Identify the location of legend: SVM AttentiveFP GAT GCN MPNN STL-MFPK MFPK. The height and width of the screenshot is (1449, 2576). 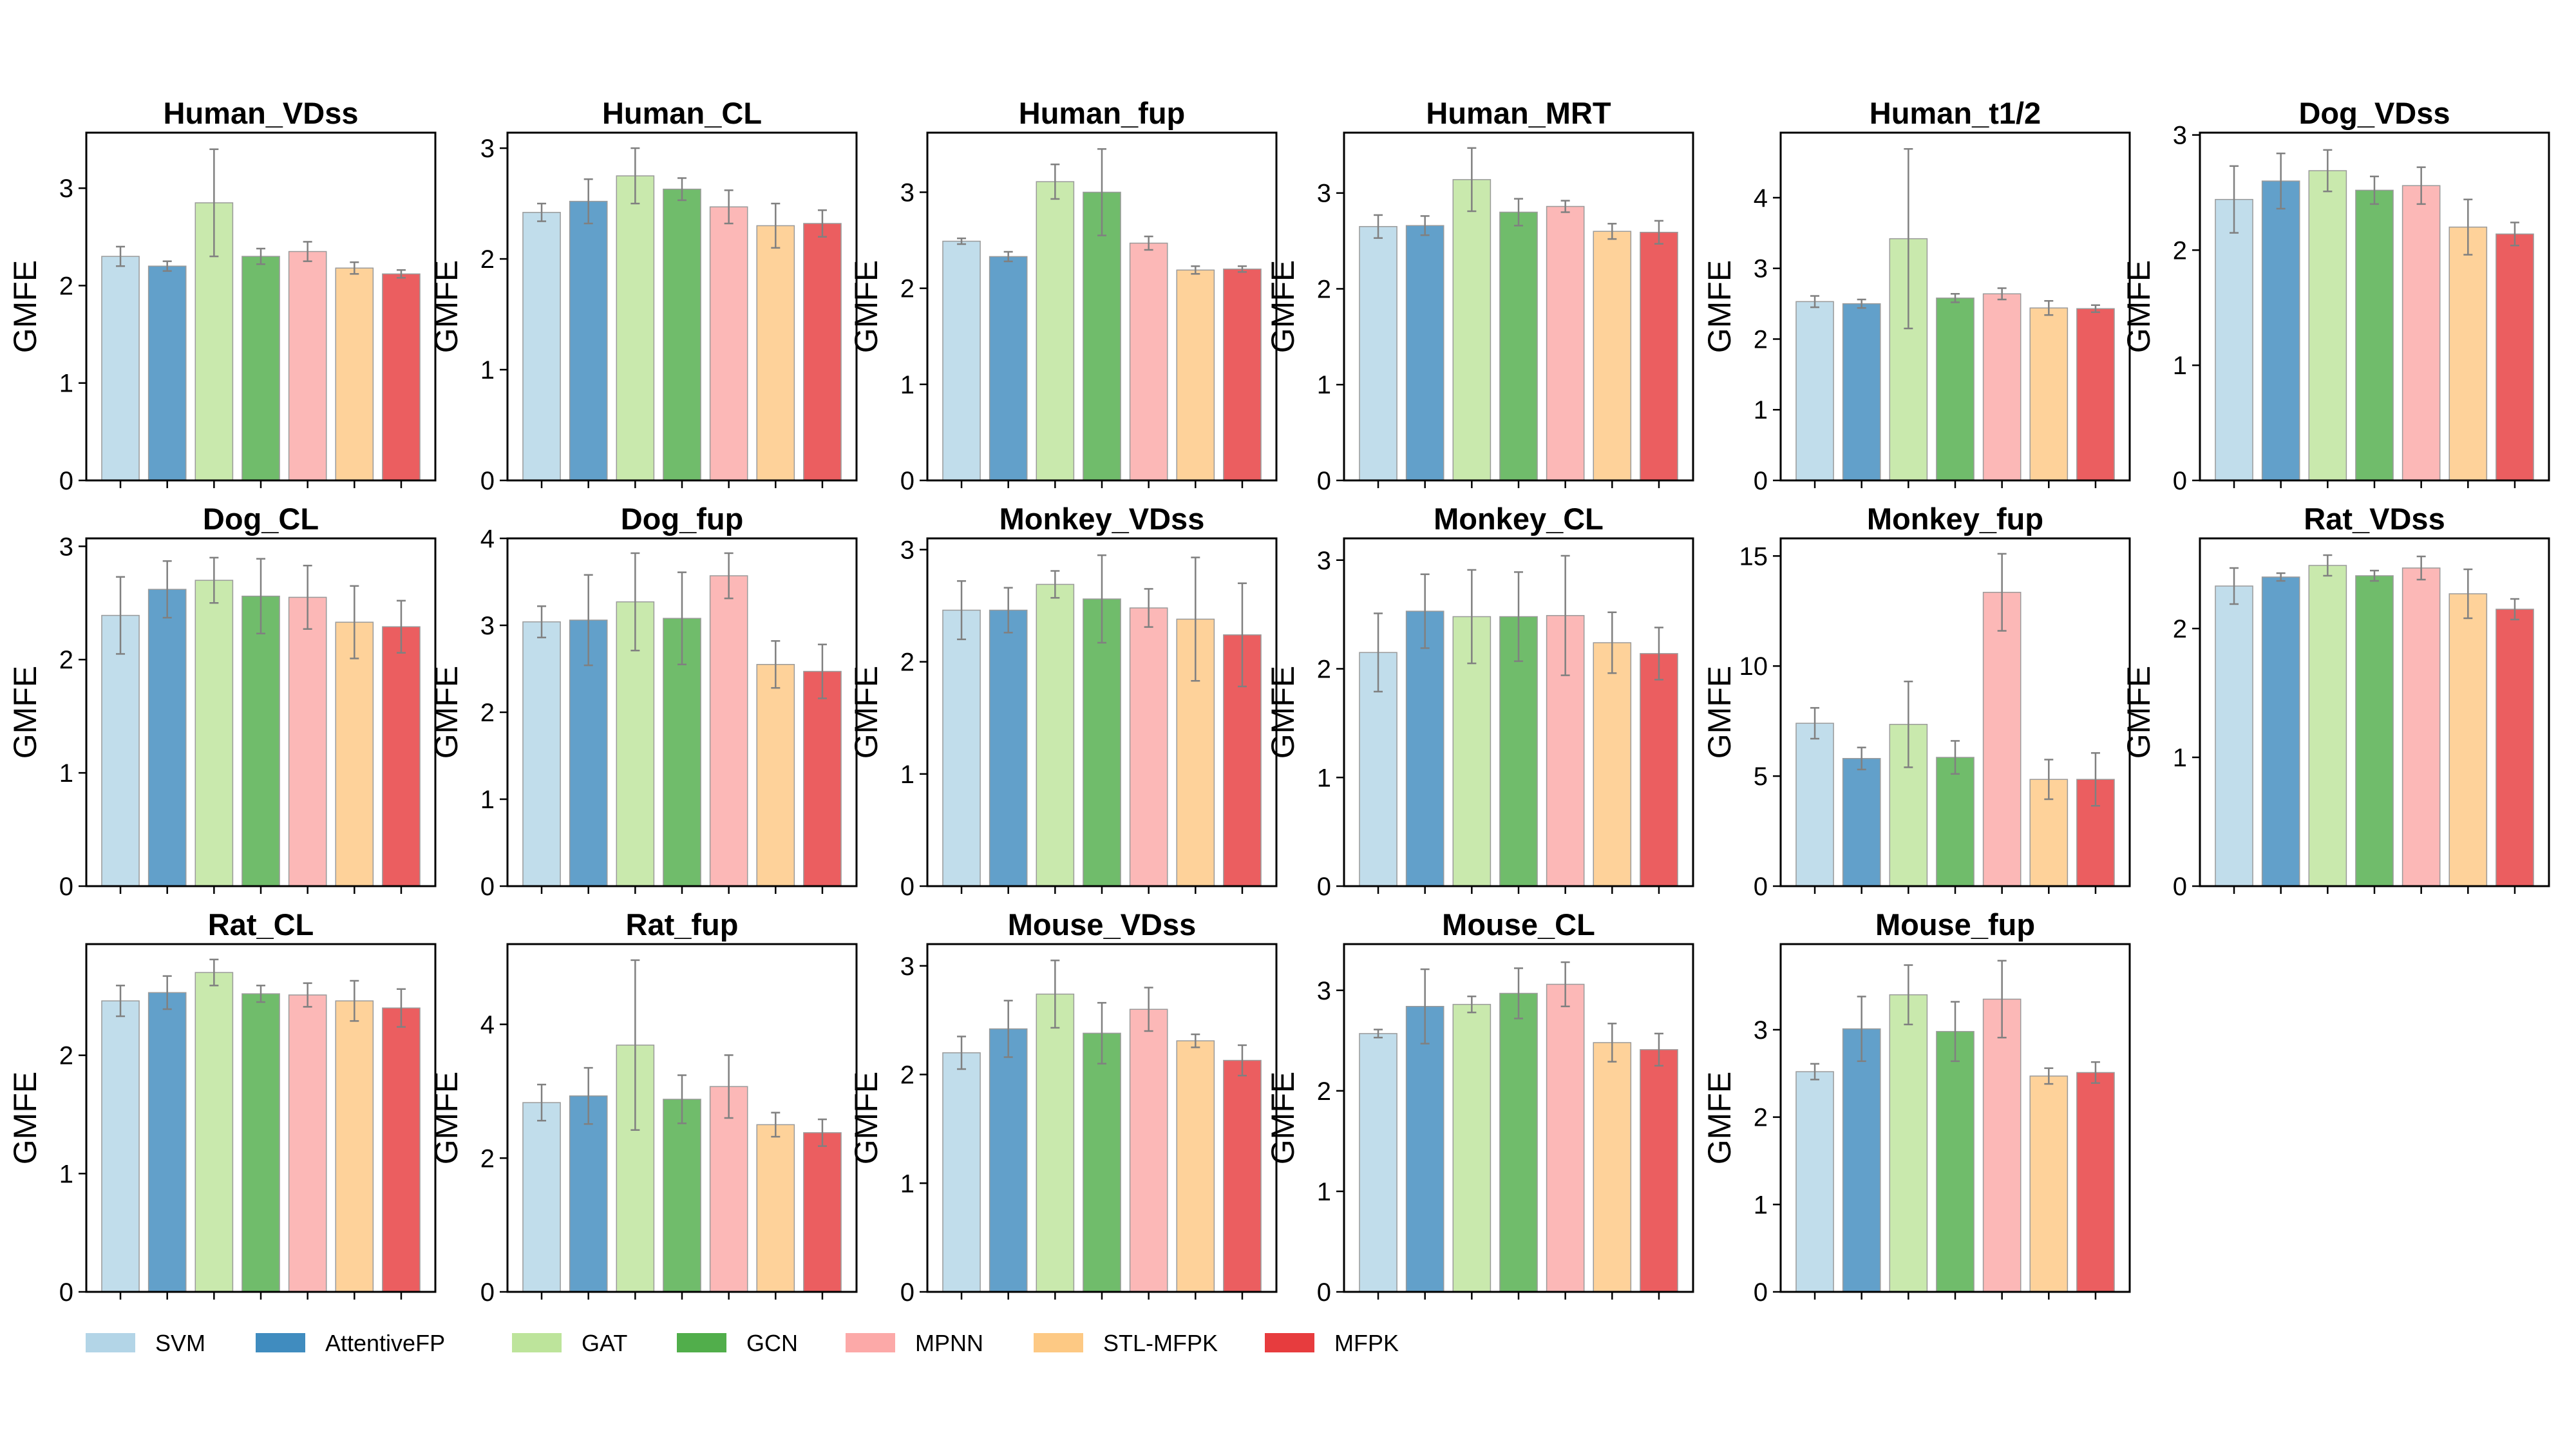
(743, 1343).